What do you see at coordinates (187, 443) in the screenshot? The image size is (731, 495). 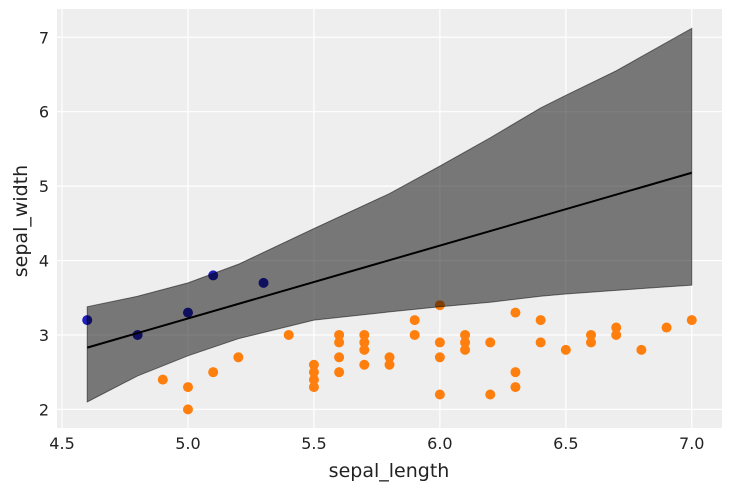 I see `x-tick-label: 5.0` at bounding box center [187, 443].